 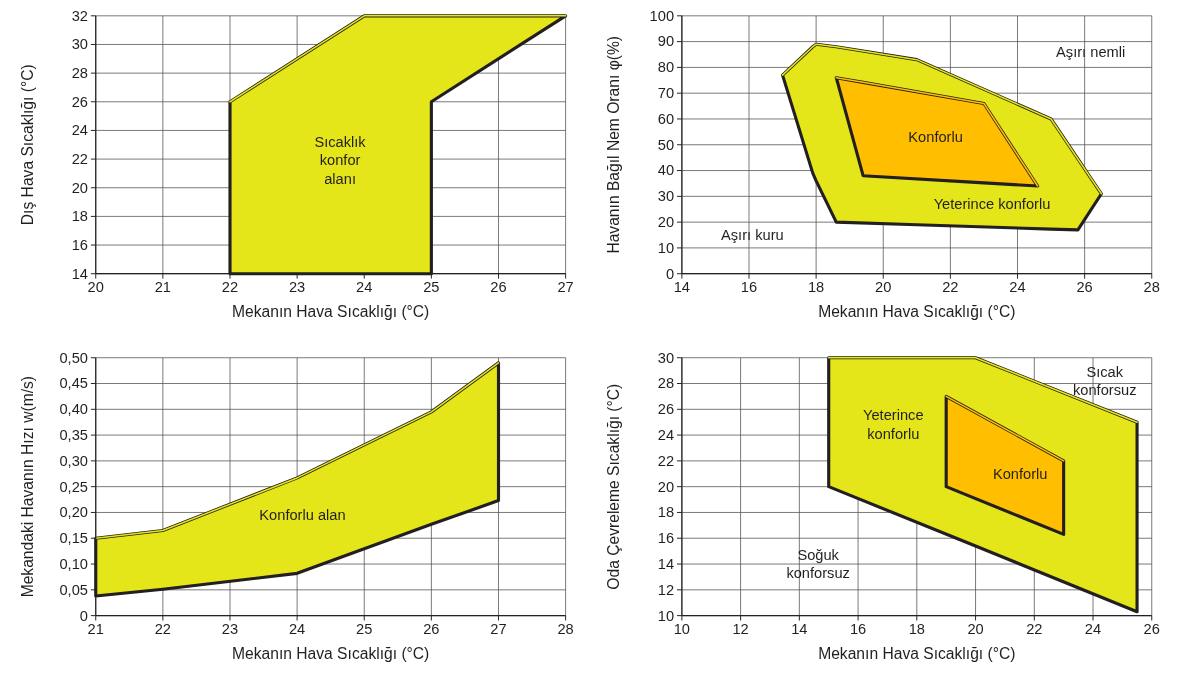 I want to click on y-tick-label: 0,50, so click(x=73, y=357).